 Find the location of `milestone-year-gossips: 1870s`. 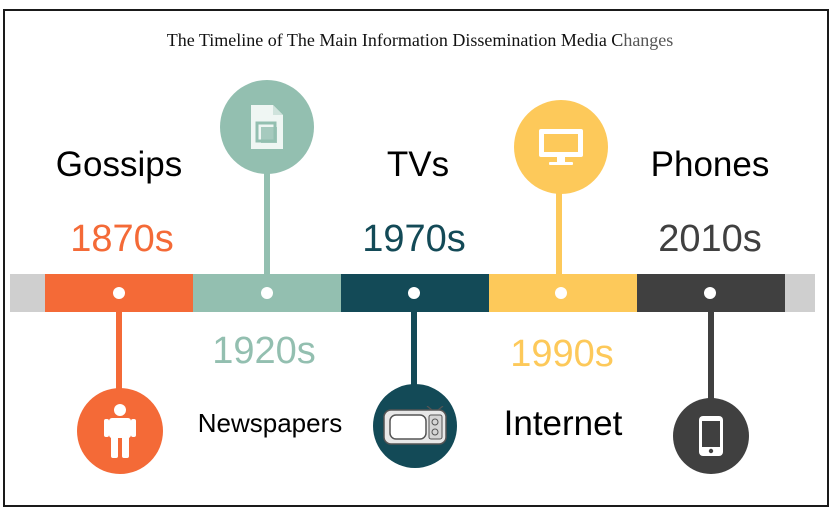

milestone-year-gossips: 1870s is located at coordinates (122, 239).